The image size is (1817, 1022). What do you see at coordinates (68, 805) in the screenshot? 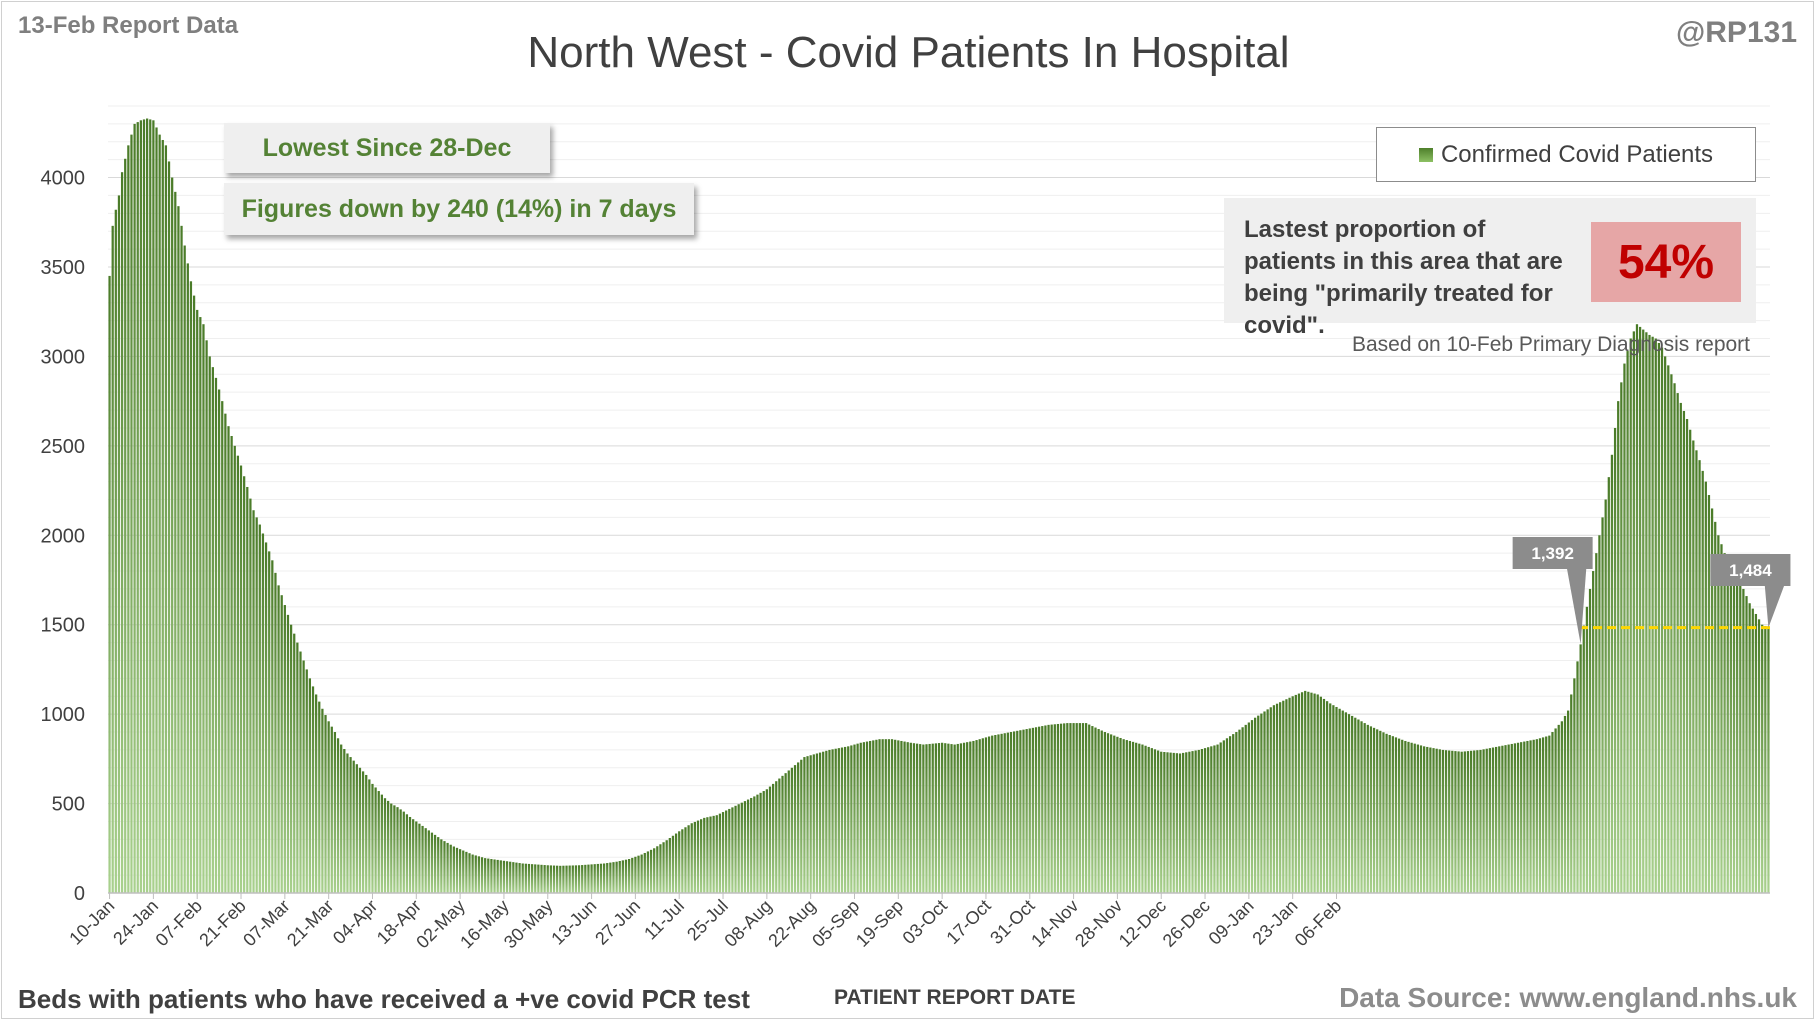
I see `y-tick-label: 500` at bounding box center [68, 805].